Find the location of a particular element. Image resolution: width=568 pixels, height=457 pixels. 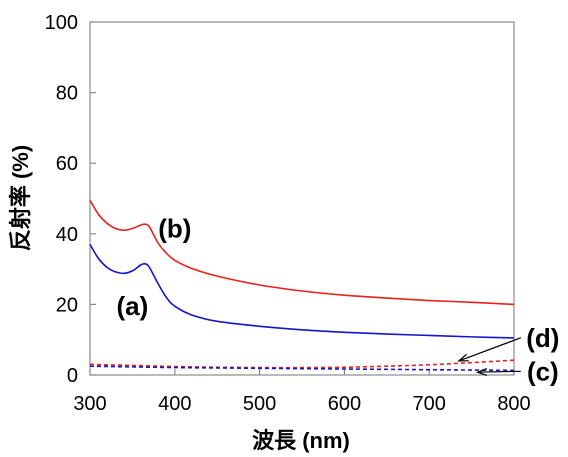

x-tick-label: 600 is located at coordinates (344, 404).